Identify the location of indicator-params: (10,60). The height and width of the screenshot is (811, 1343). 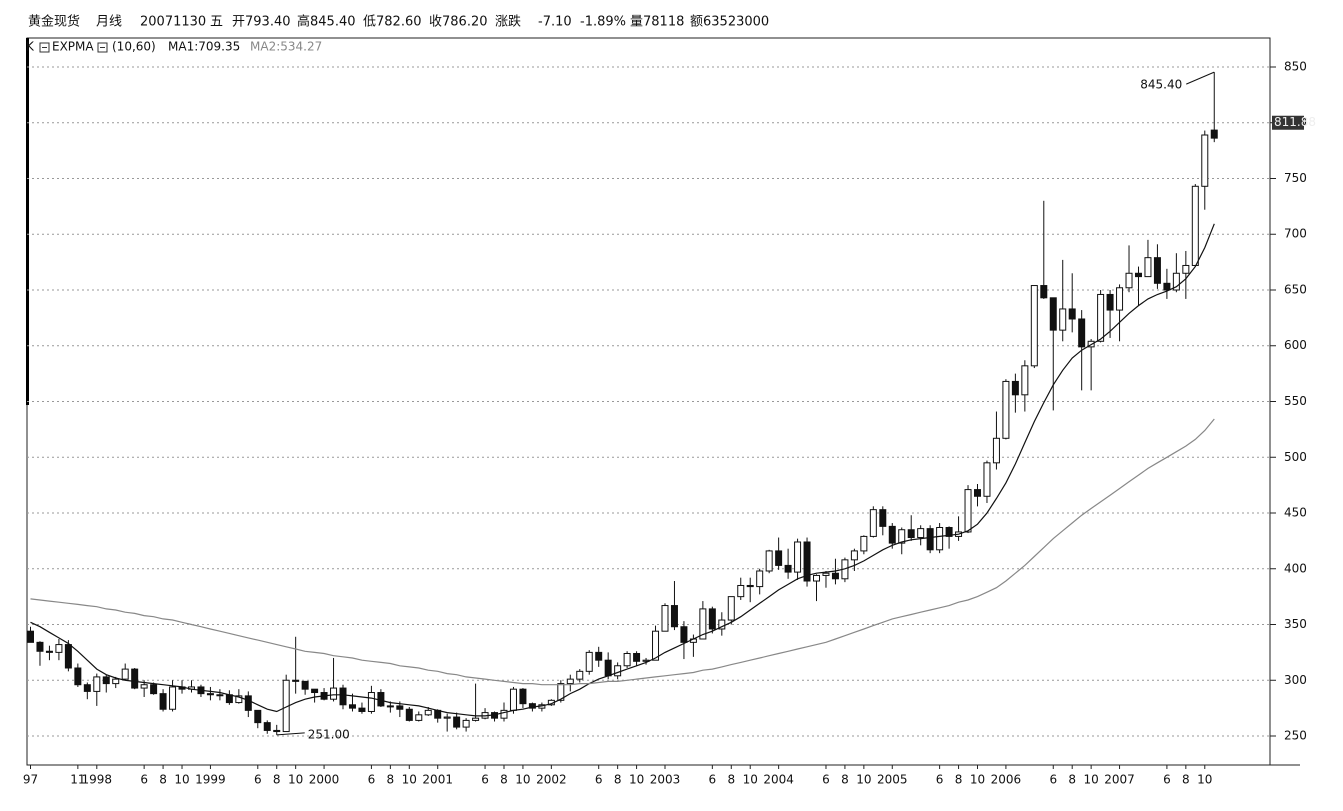
(134, 47).